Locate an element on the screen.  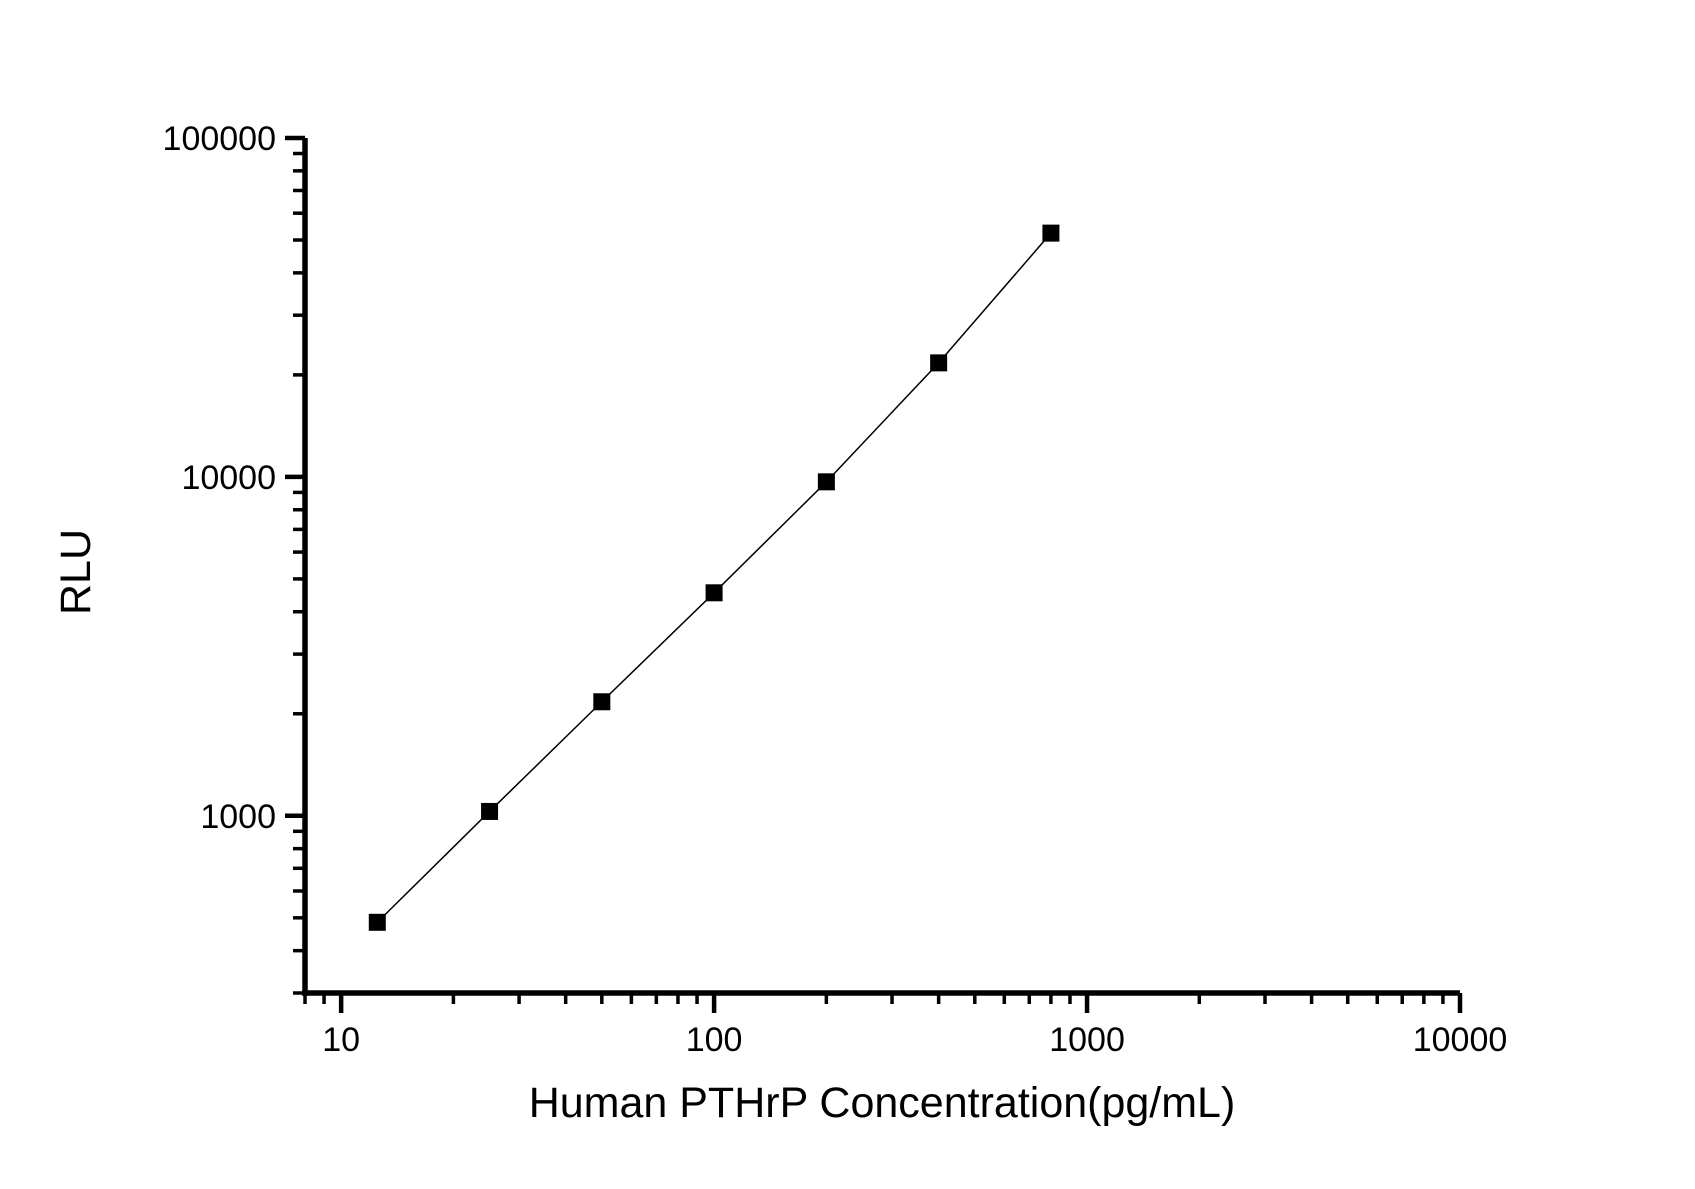
x-tick-label: 100 is located at coordinates (714, 1040).